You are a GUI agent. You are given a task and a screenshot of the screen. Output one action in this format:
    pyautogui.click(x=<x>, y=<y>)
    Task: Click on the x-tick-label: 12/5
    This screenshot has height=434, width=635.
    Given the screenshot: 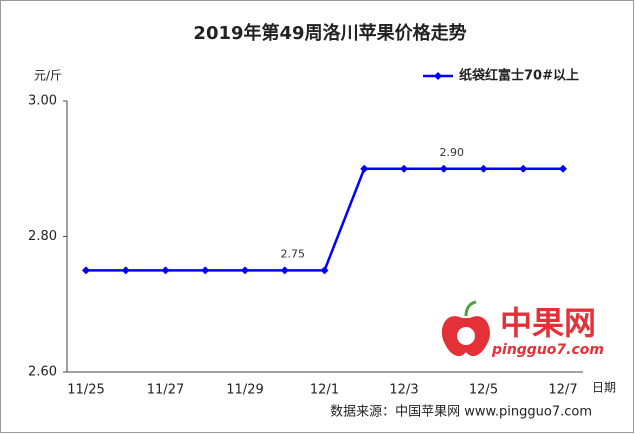 What is the action you would take?
    pyautogui.click(x=483, y=390)
    